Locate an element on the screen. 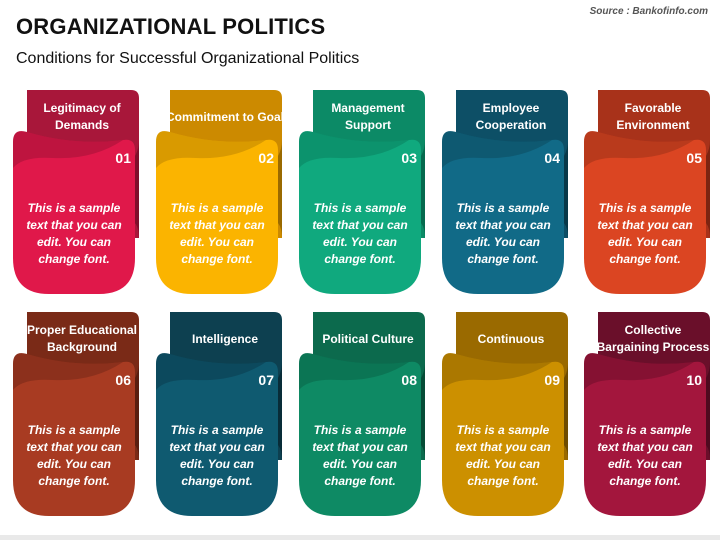 The width and height of the screenshot is (720, 540). card-label: Proper Educational Background is located at coordinates (82, 338).